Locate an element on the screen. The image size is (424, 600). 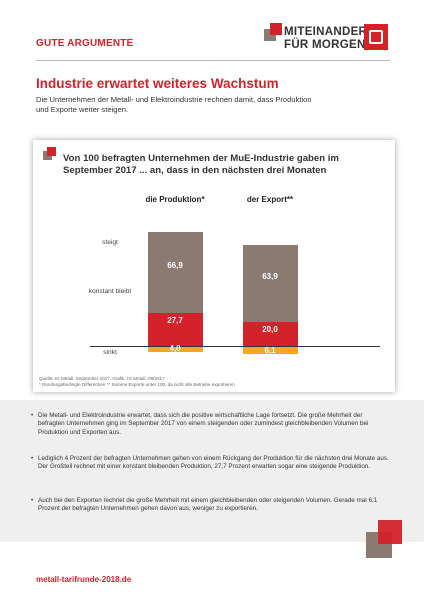
baseline is located at coordinates (235, 346).